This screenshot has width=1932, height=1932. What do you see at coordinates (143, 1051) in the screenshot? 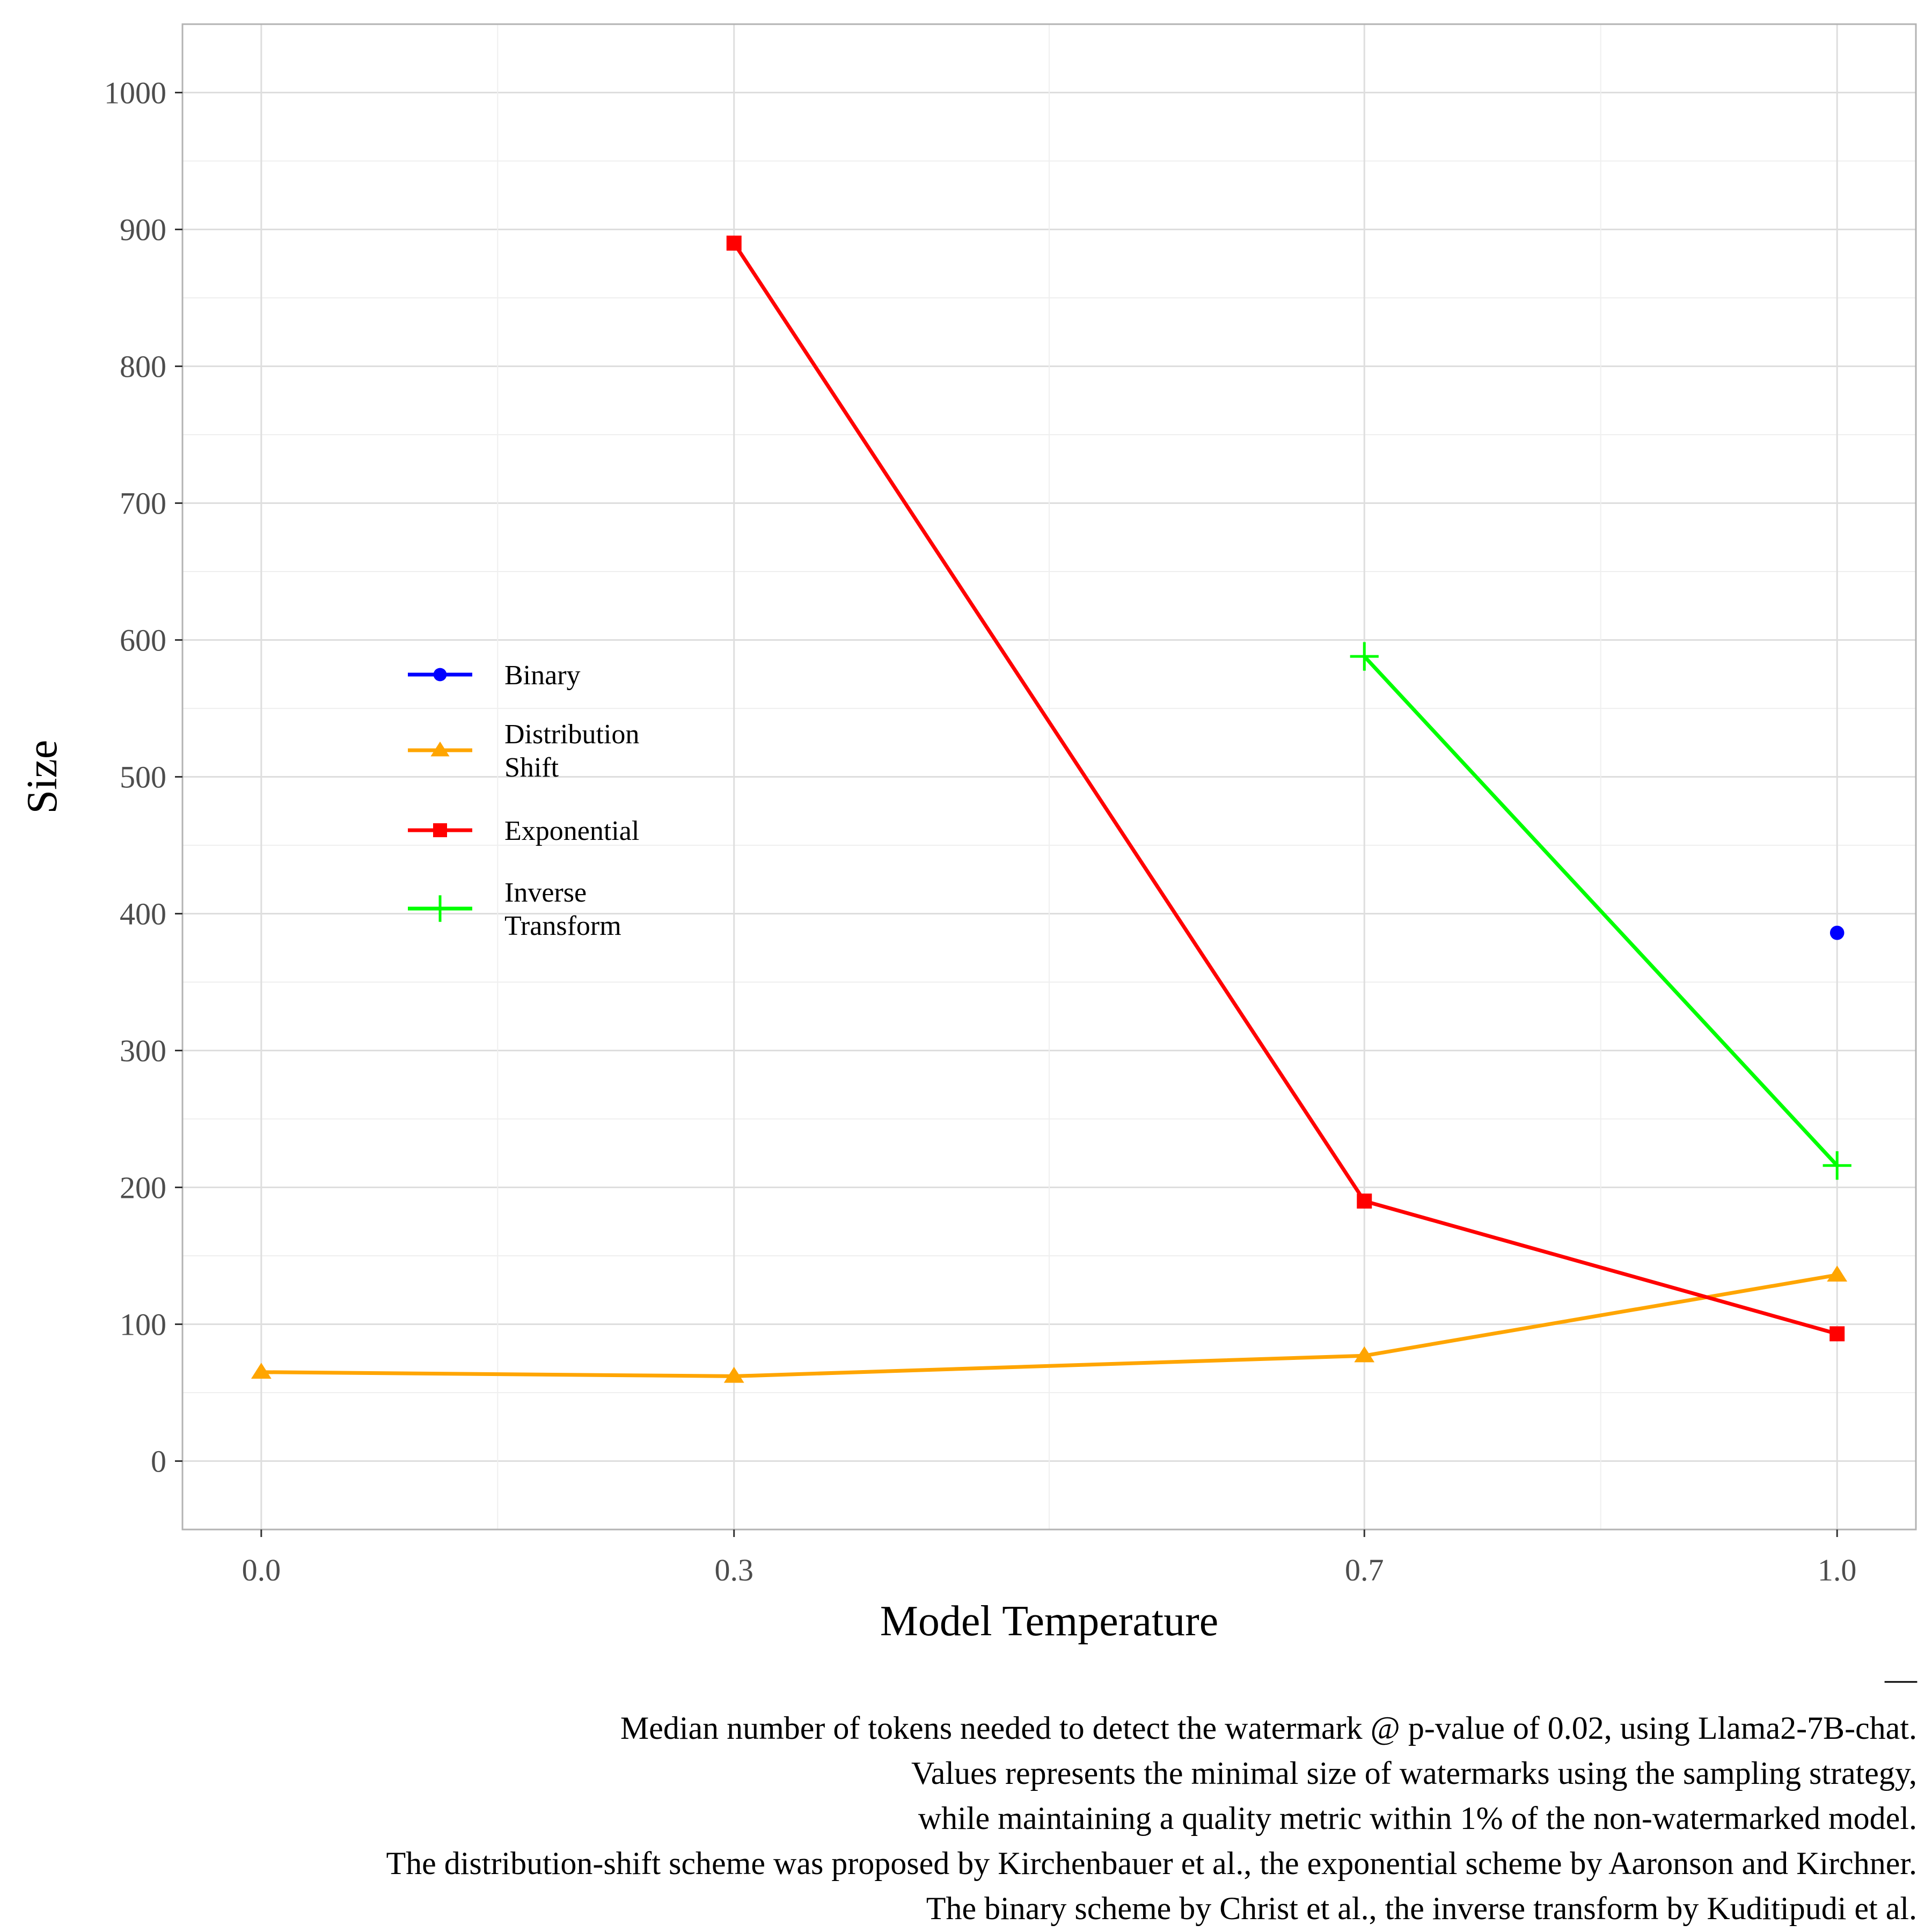
I see `y-tick-label: 300` at bounding box center [143, 1051].